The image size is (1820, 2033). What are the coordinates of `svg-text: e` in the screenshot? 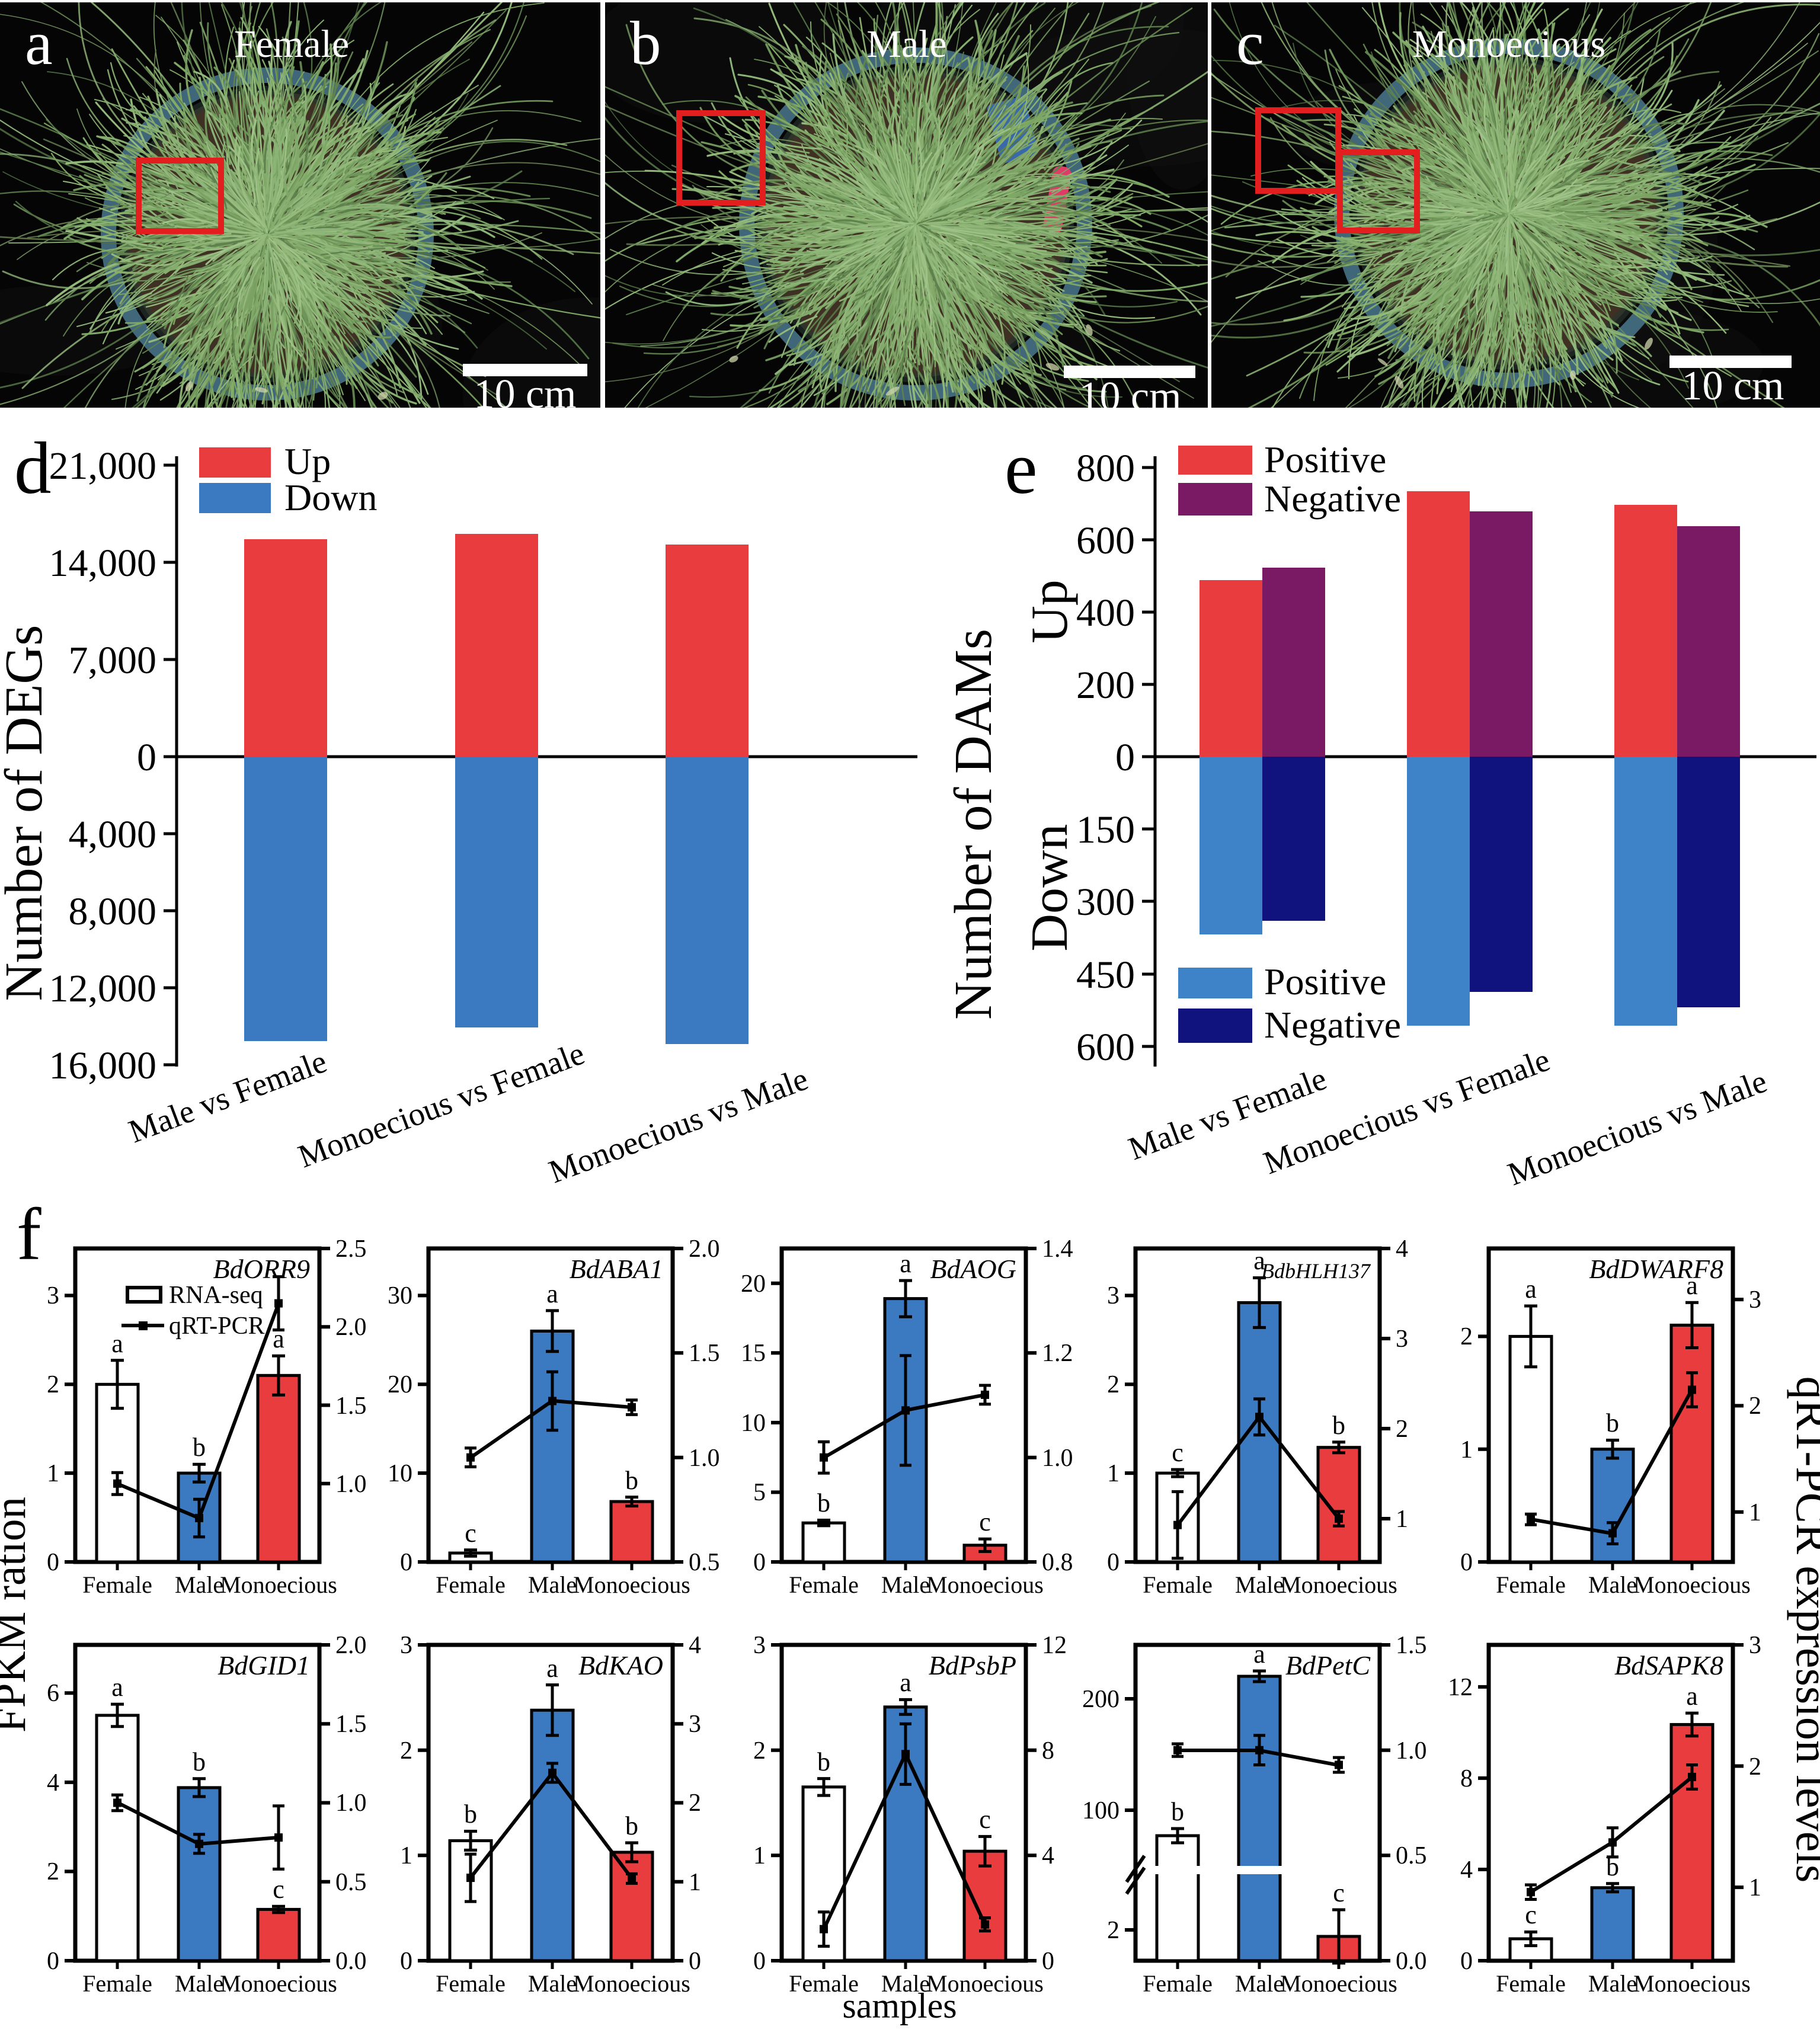 It's located at (1021, 469).